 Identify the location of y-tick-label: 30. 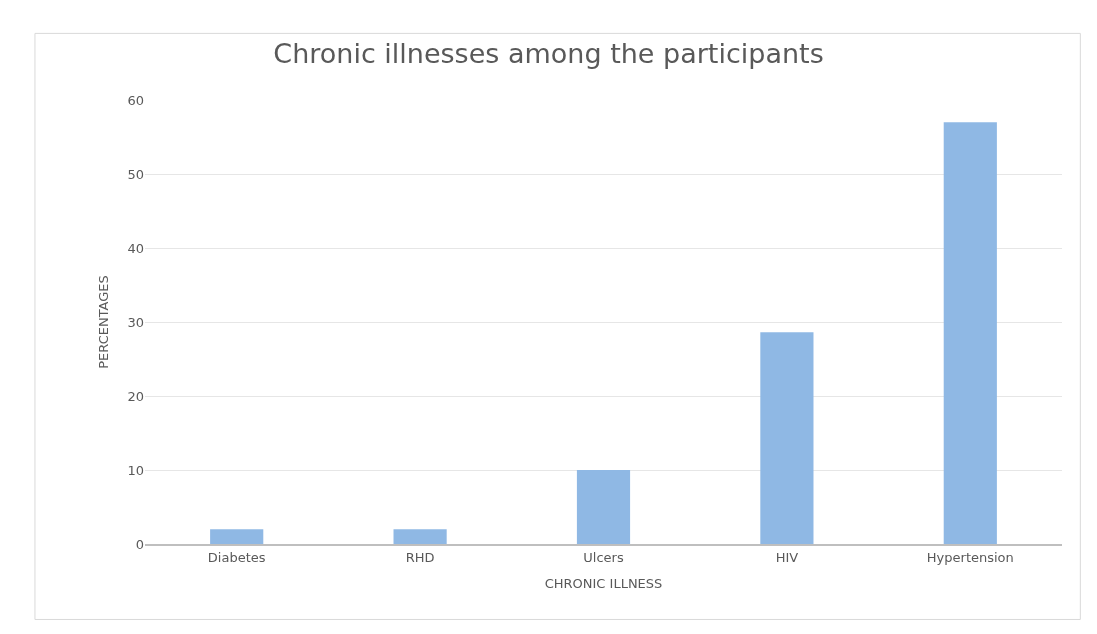
(135, 322).